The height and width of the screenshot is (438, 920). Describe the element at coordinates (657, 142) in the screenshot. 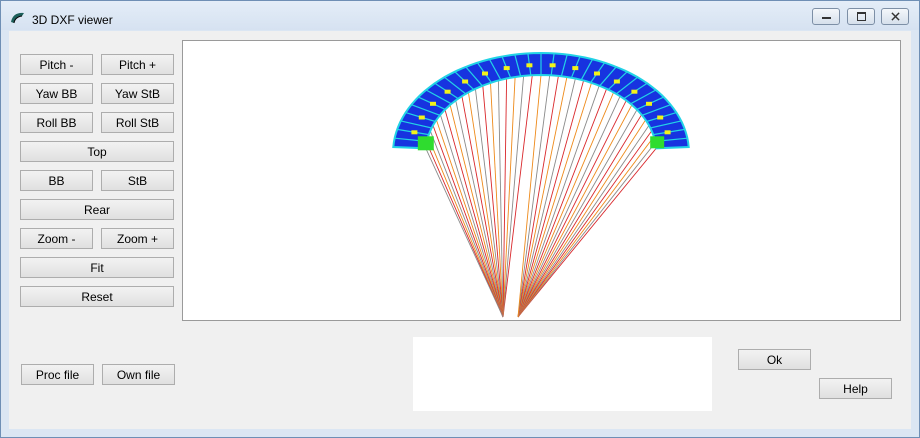

I see `right-wingtip` at that location.